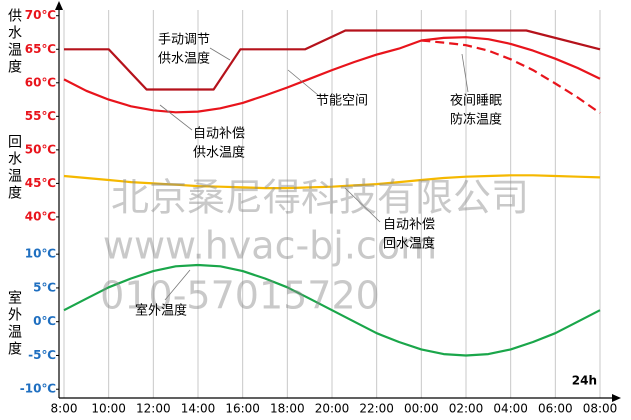  I want to click on x-tick-label: 04:00, so click(510, 409).